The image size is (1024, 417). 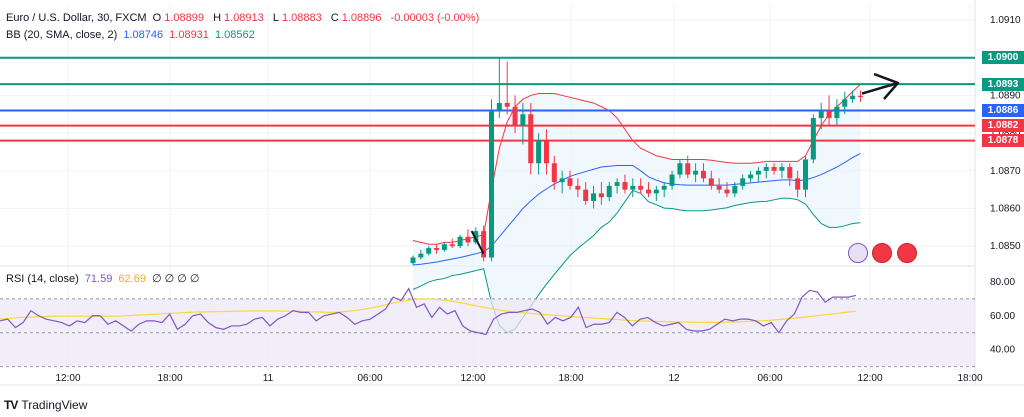 I want to click on rsi-tick-label: 40.00, so click(x=1002, y=350).